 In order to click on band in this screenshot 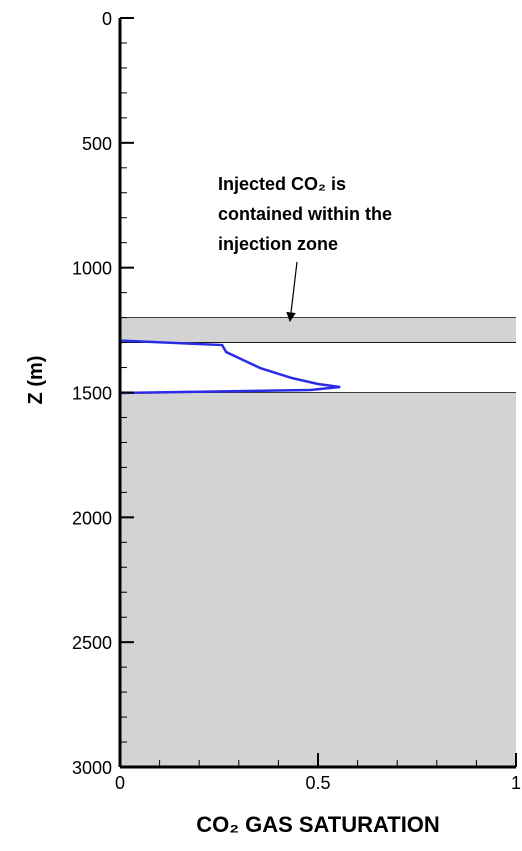, I will do `click(318, 330)`.